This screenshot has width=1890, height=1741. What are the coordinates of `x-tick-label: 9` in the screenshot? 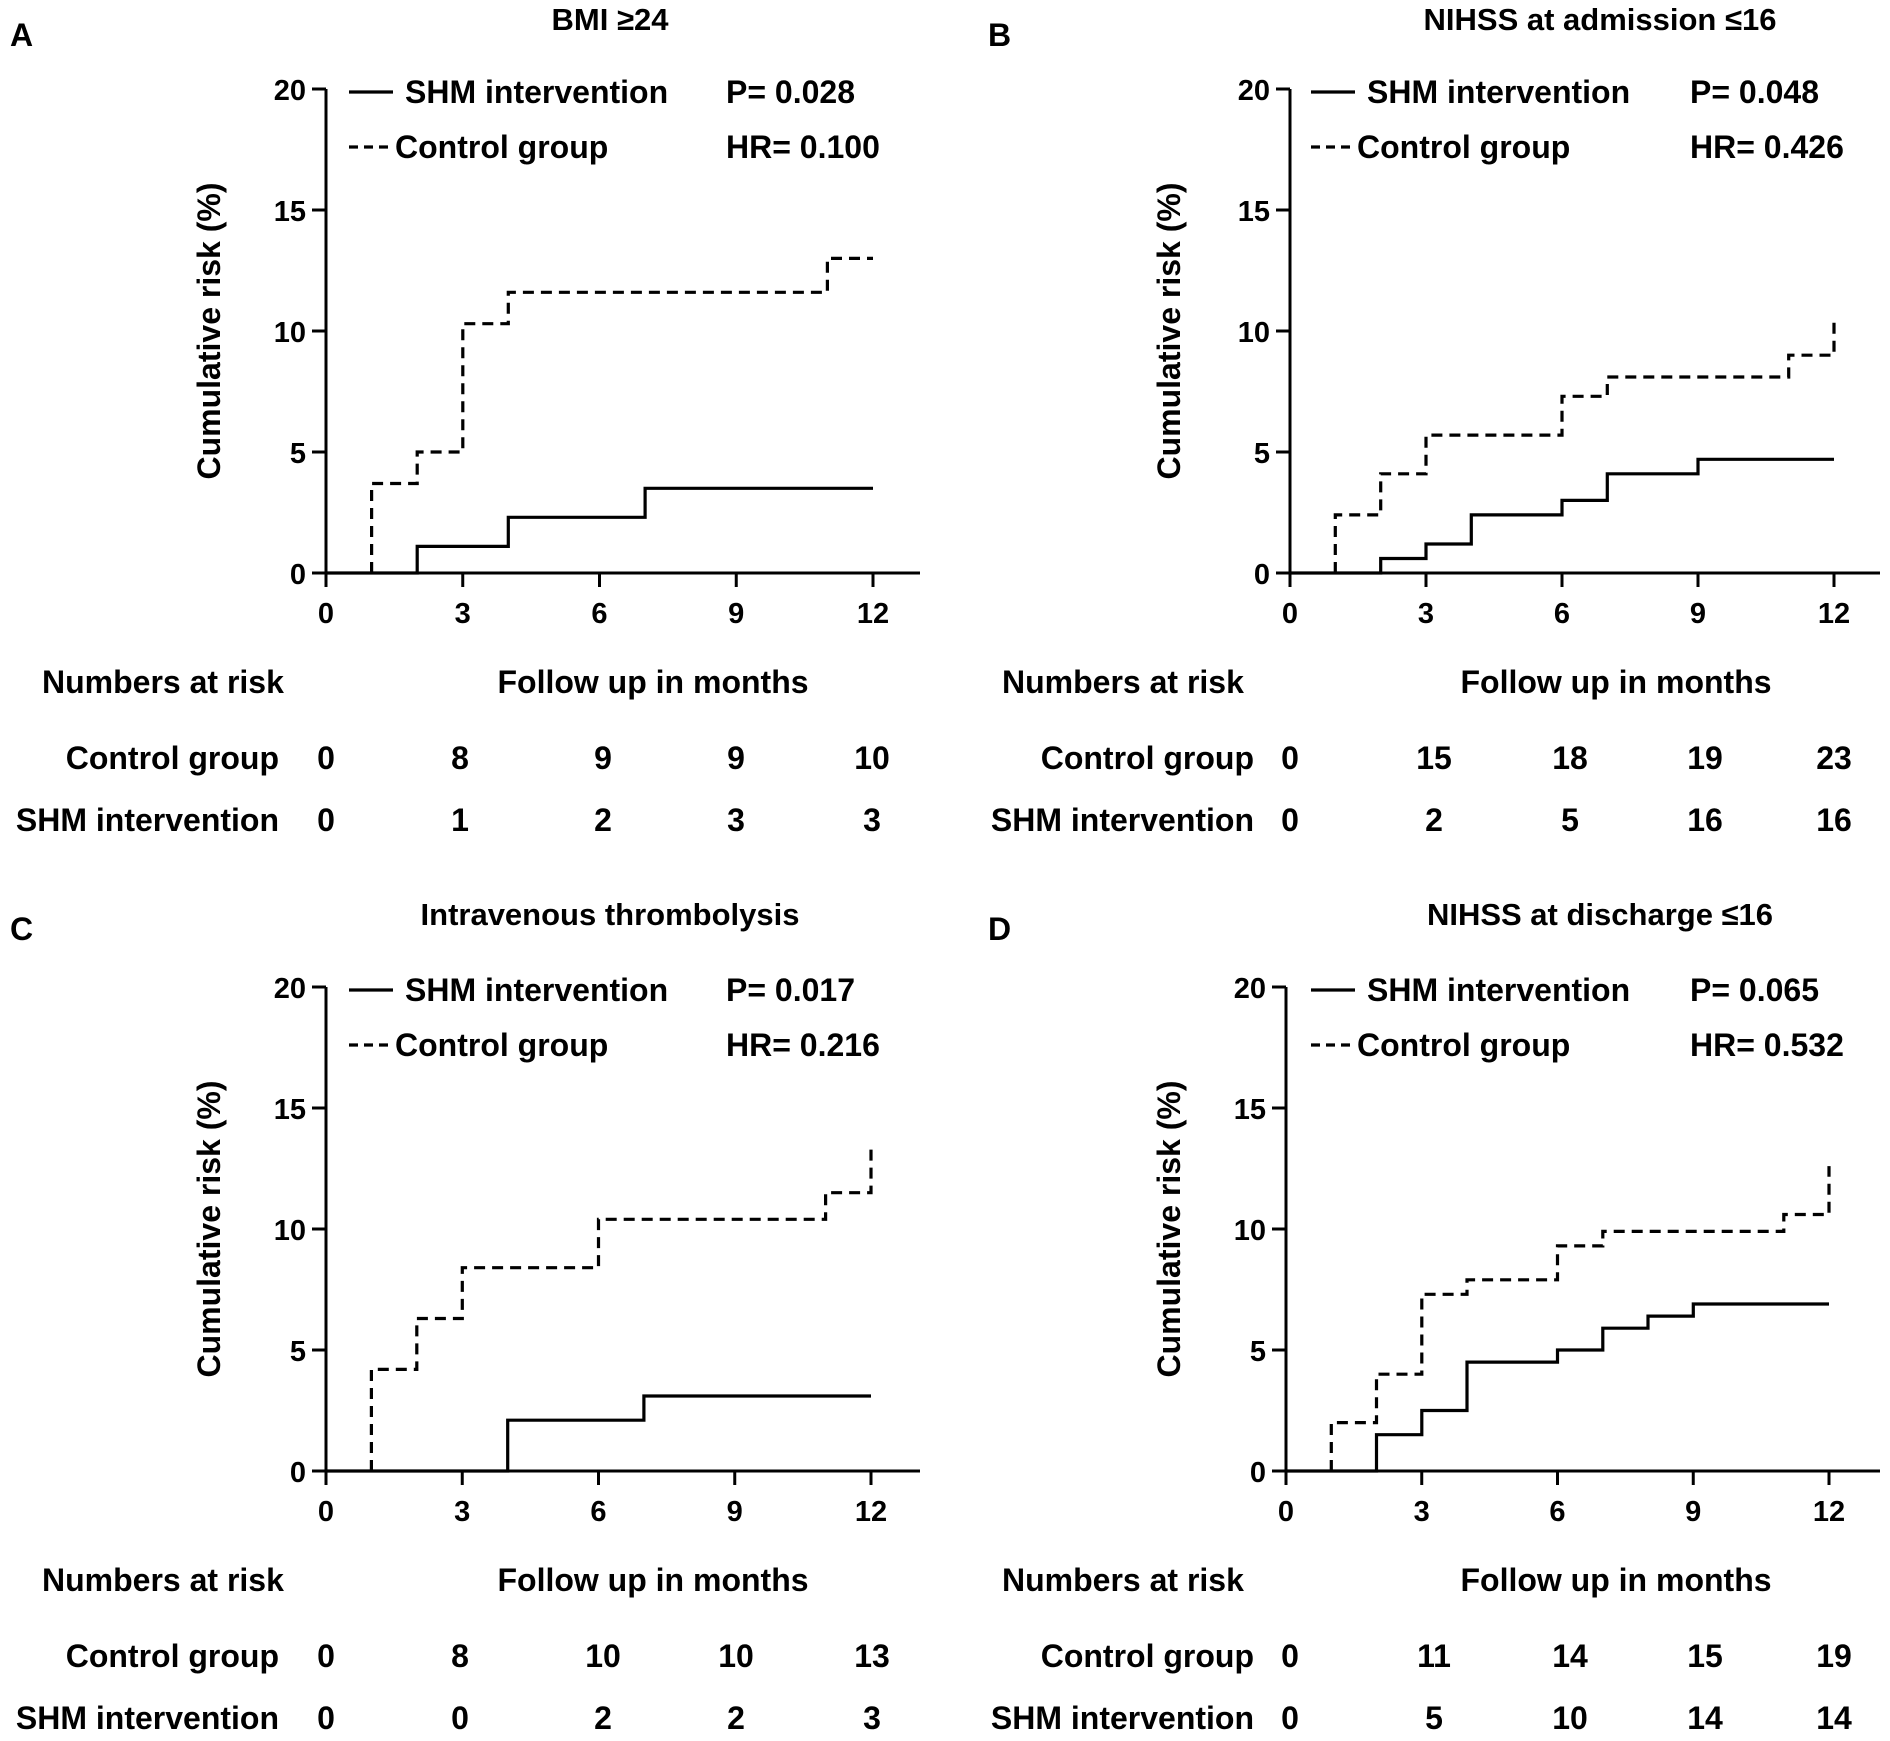 It's located at (736, 614).